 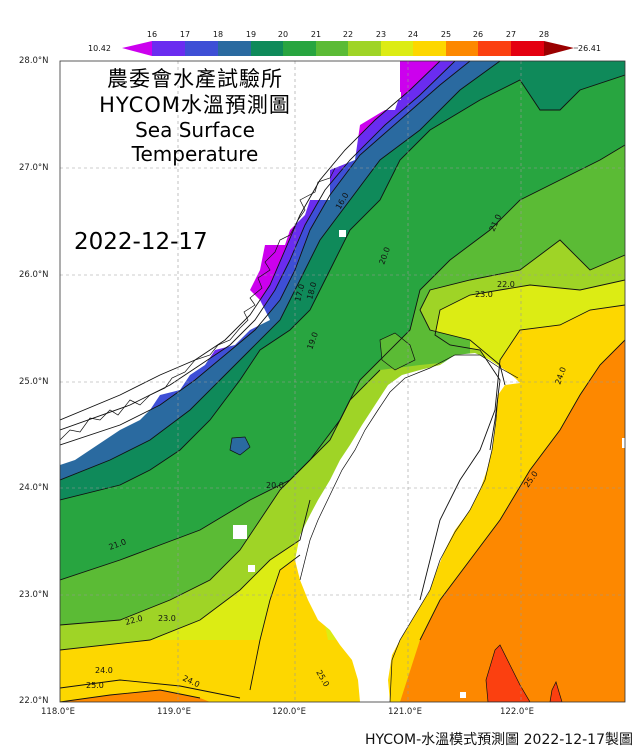 I want to click on contour-label: 20.0, so click(x=275, y=485).